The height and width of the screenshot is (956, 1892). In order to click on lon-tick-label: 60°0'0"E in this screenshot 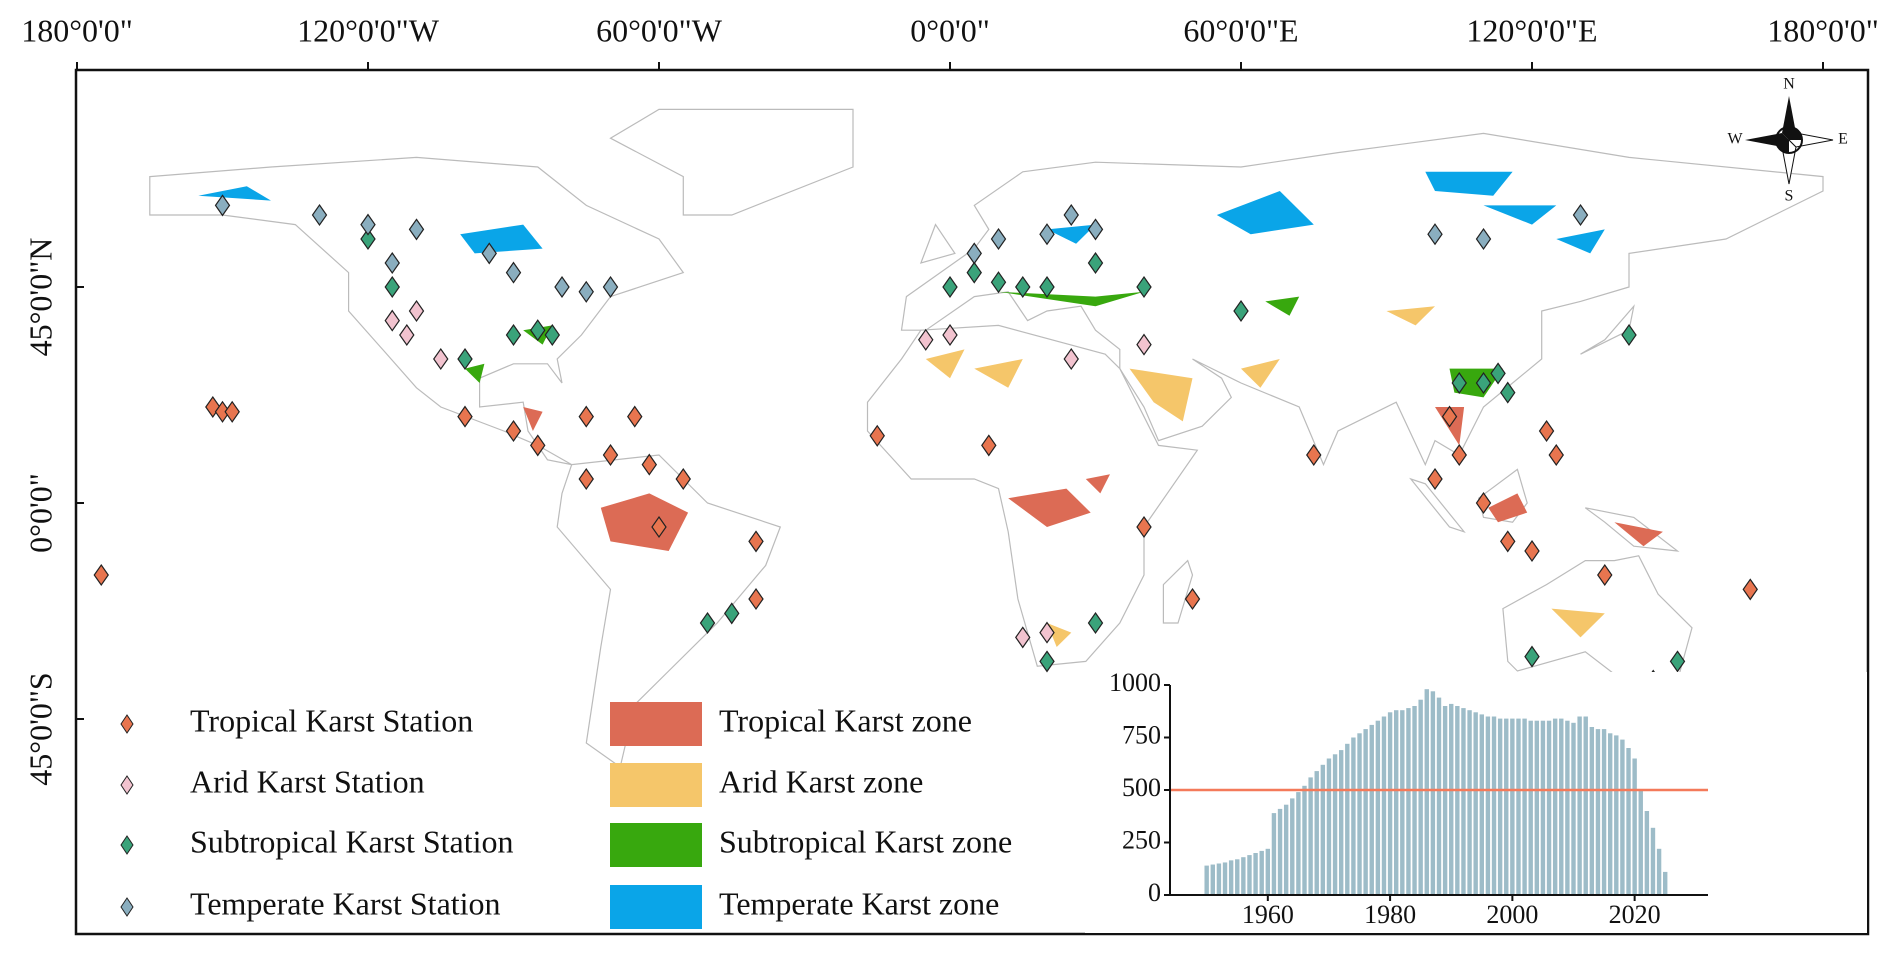, I will do `click(1240, 30)`.